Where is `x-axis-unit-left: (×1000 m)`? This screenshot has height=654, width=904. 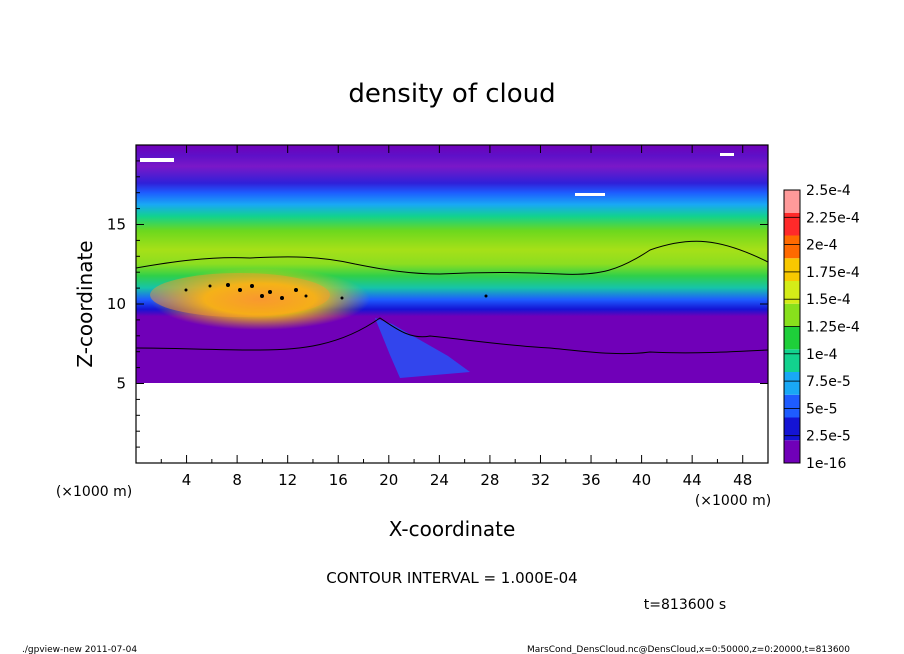
x-axis-unit-left: (×1000 m) is located at coordinates (94, 492).